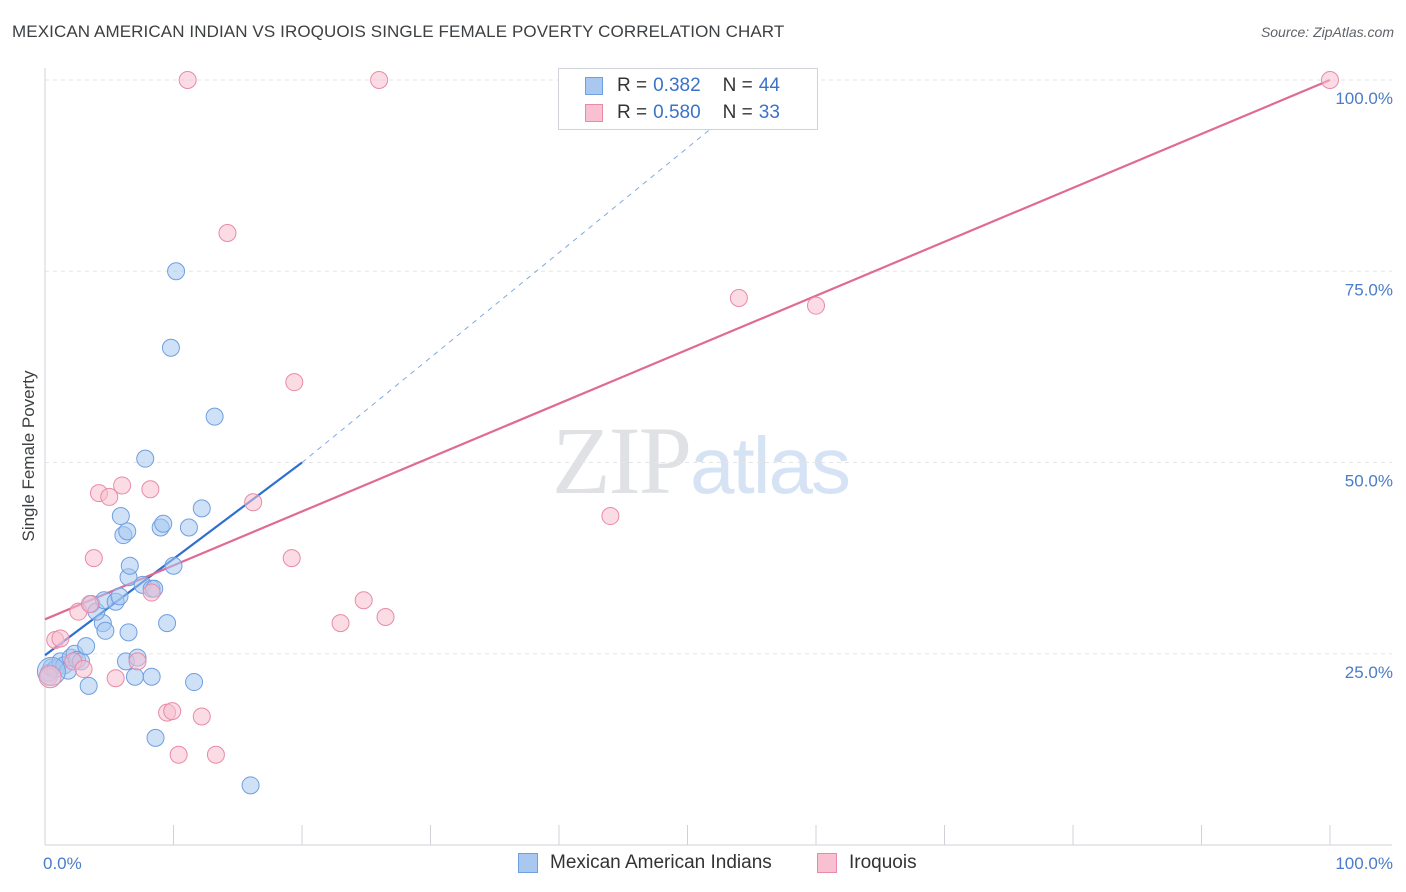  I want to click on watermark-atlas: atlas, so click(770, 465).